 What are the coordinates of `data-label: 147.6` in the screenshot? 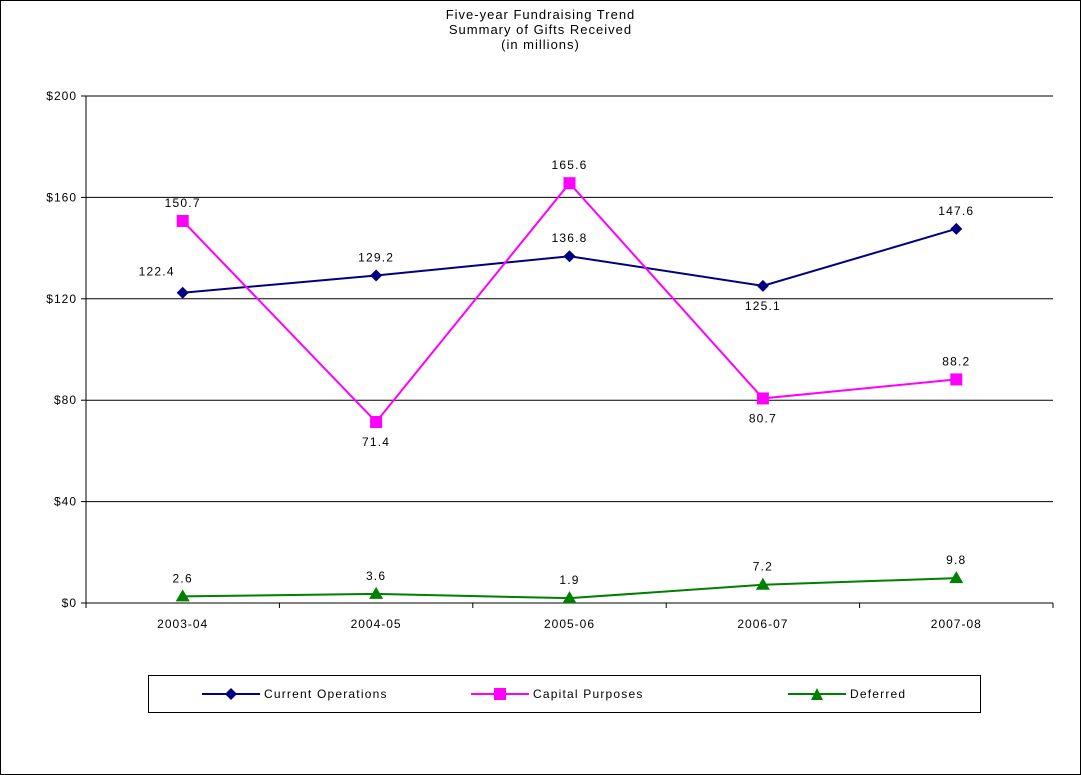 It's located at (956, 211).